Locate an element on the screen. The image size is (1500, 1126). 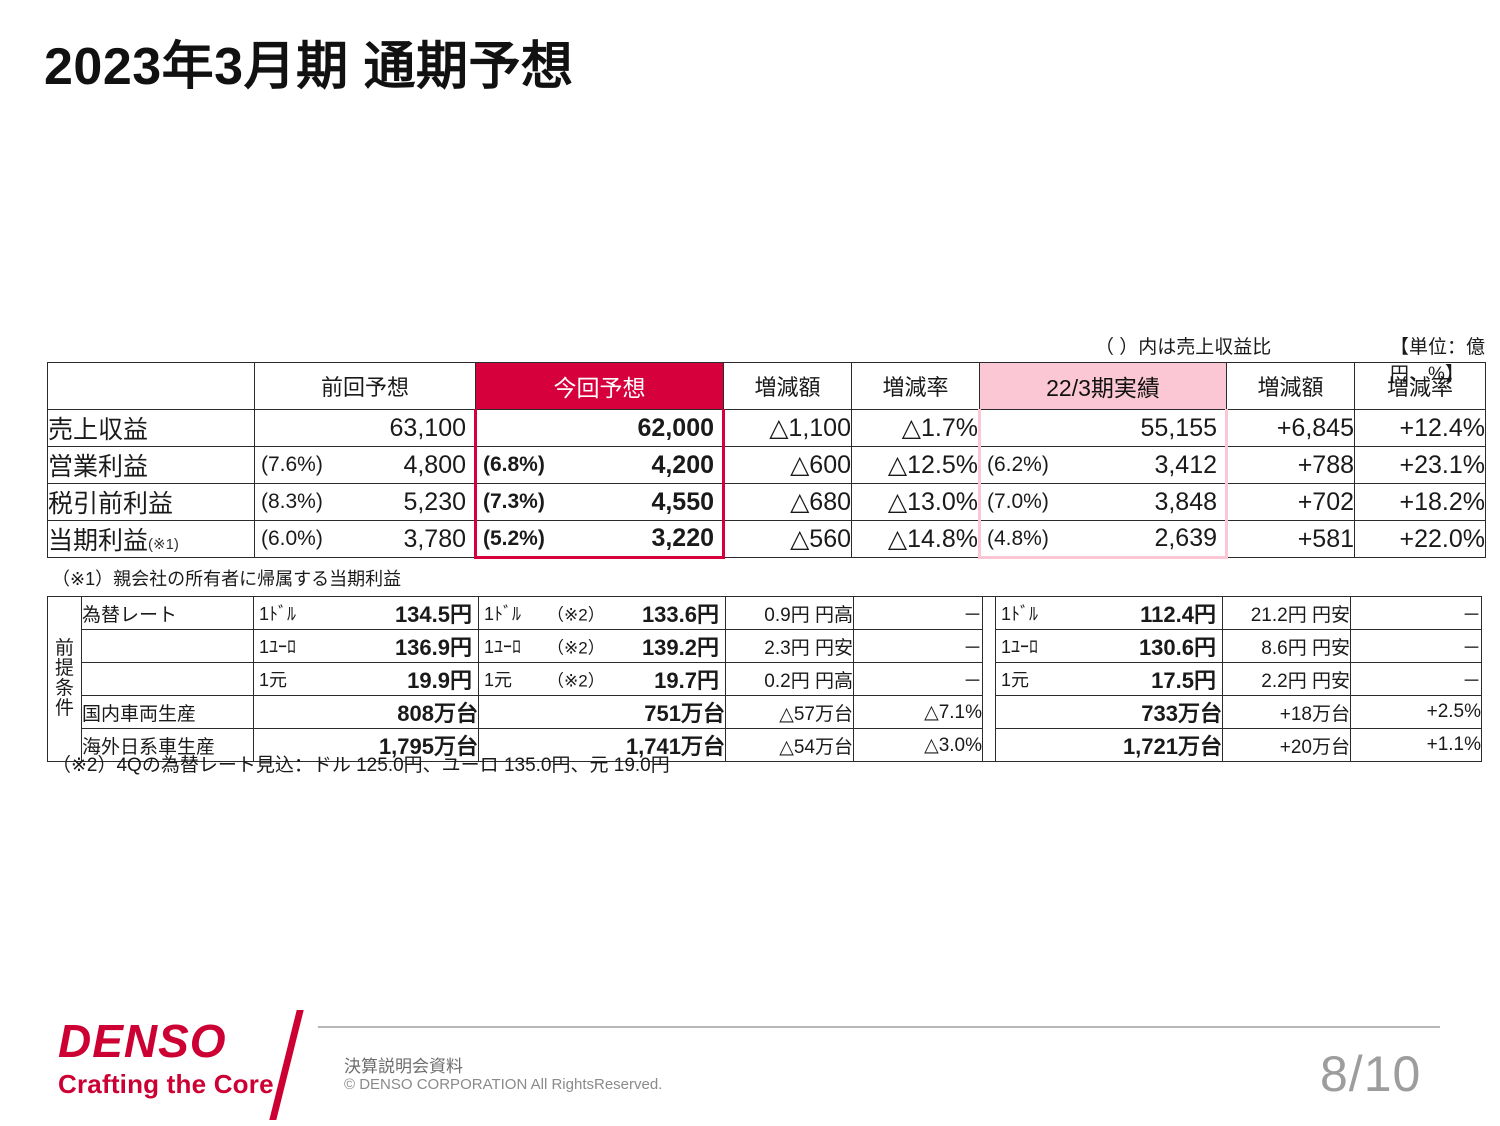
assumption-rate2-eur: － is located at coordinates (1416, 646).